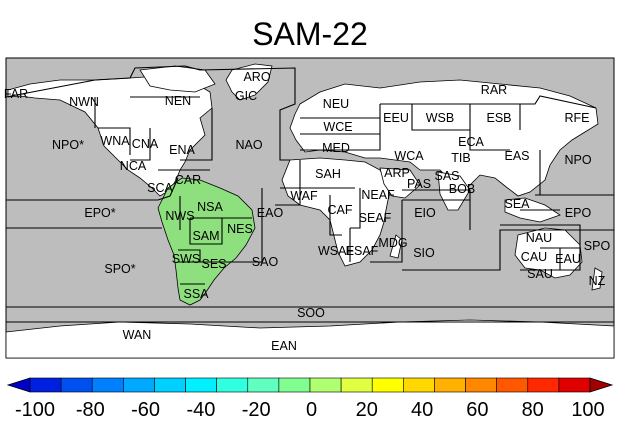  I want to click on australia-land, so click(548, 253).